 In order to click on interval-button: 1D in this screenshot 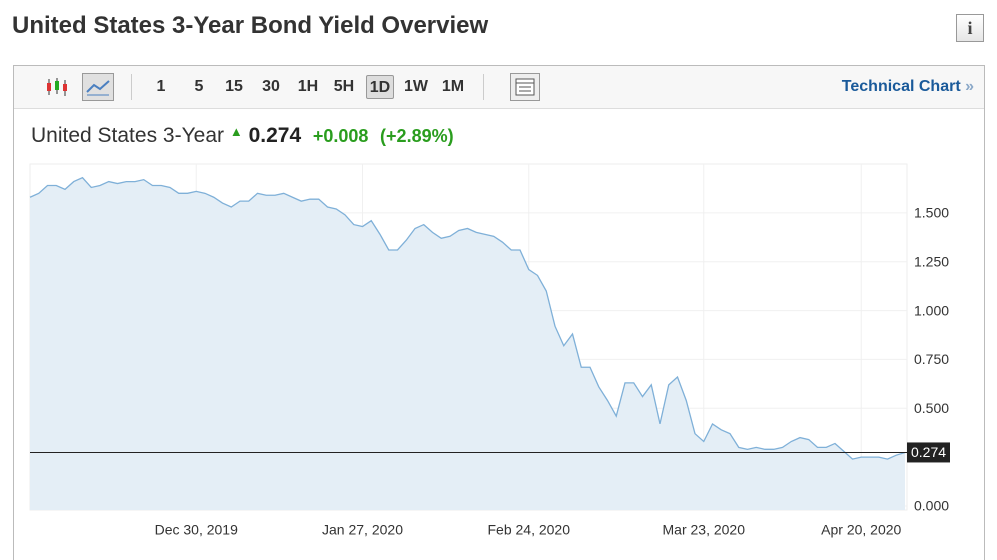, I will do `click(380, 87)`.